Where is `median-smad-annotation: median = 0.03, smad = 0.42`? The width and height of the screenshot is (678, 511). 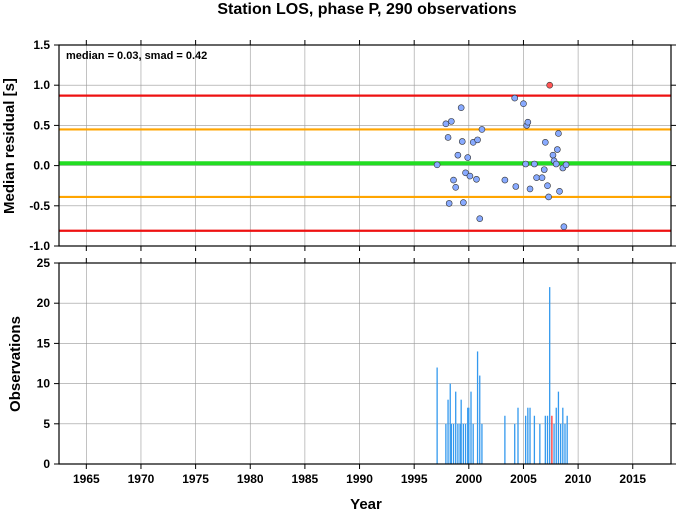
median-smad-annotation: median = 0.03, smad = 0.42 is located at coordinates (136, 56).